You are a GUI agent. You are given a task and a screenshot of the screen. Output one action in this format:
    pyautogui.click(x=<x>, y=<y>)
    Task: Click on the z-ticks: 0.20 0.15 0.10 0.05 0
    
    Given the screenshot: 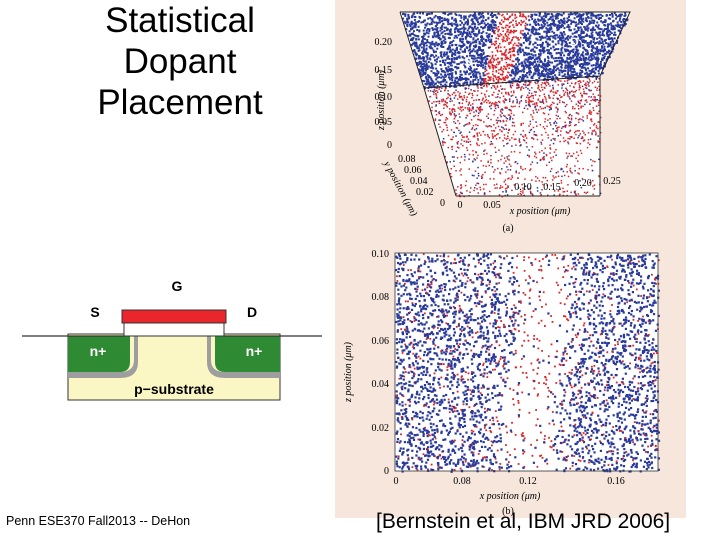 What is the action you would take?
    pyautogui.click(x=384, y=94)
    